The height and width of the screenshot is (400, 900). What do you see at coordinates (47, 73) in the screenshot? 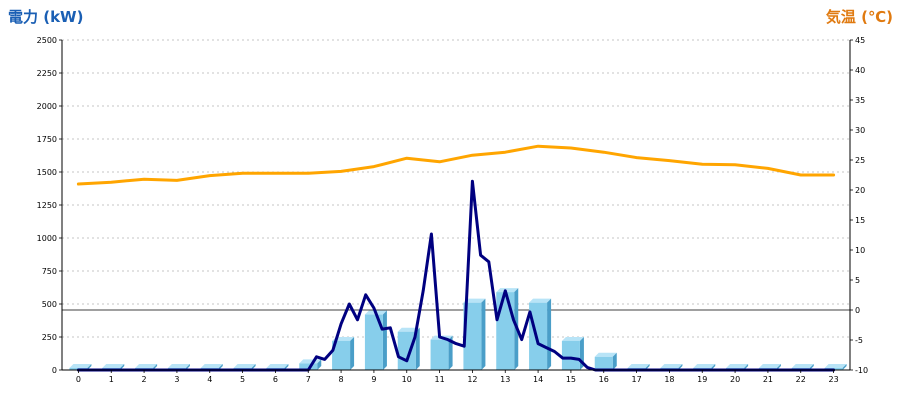
I see `left-y-tick-label: 2250` at bounding box center [47, 73].